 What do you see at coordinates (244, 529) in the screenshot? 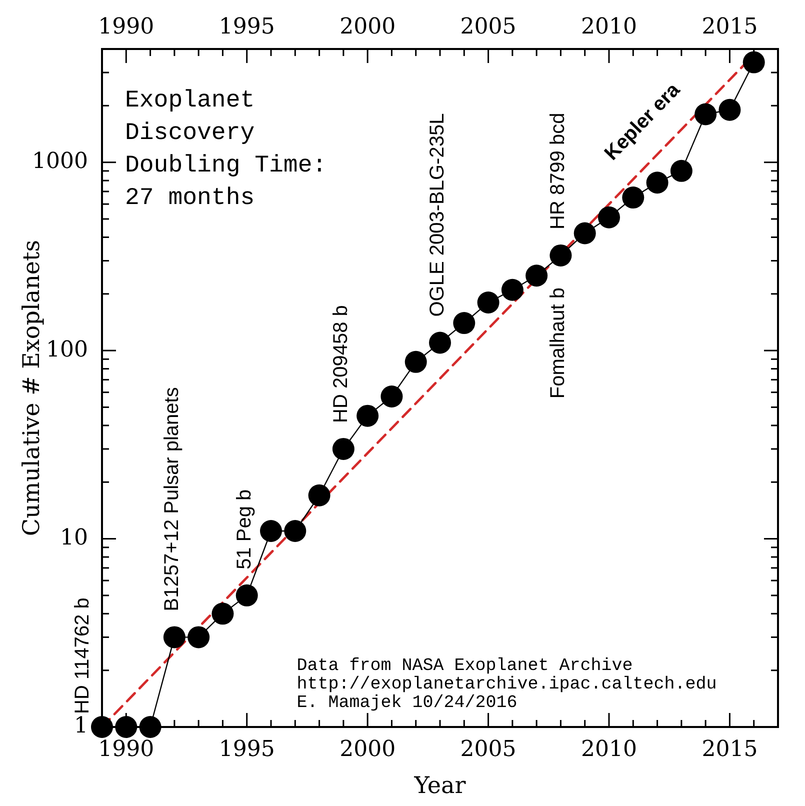
I see `annotation: 51 Peg b` at bounding box center [244, 529].